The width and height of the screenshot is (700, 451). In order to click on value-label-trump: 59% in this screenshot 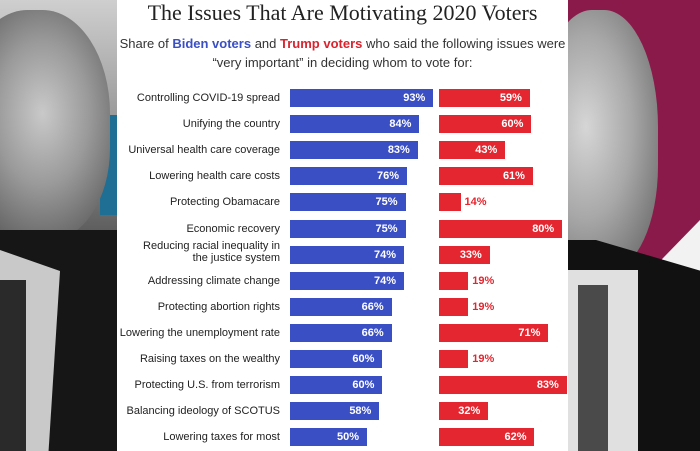, I will do `click(510, 98)`.